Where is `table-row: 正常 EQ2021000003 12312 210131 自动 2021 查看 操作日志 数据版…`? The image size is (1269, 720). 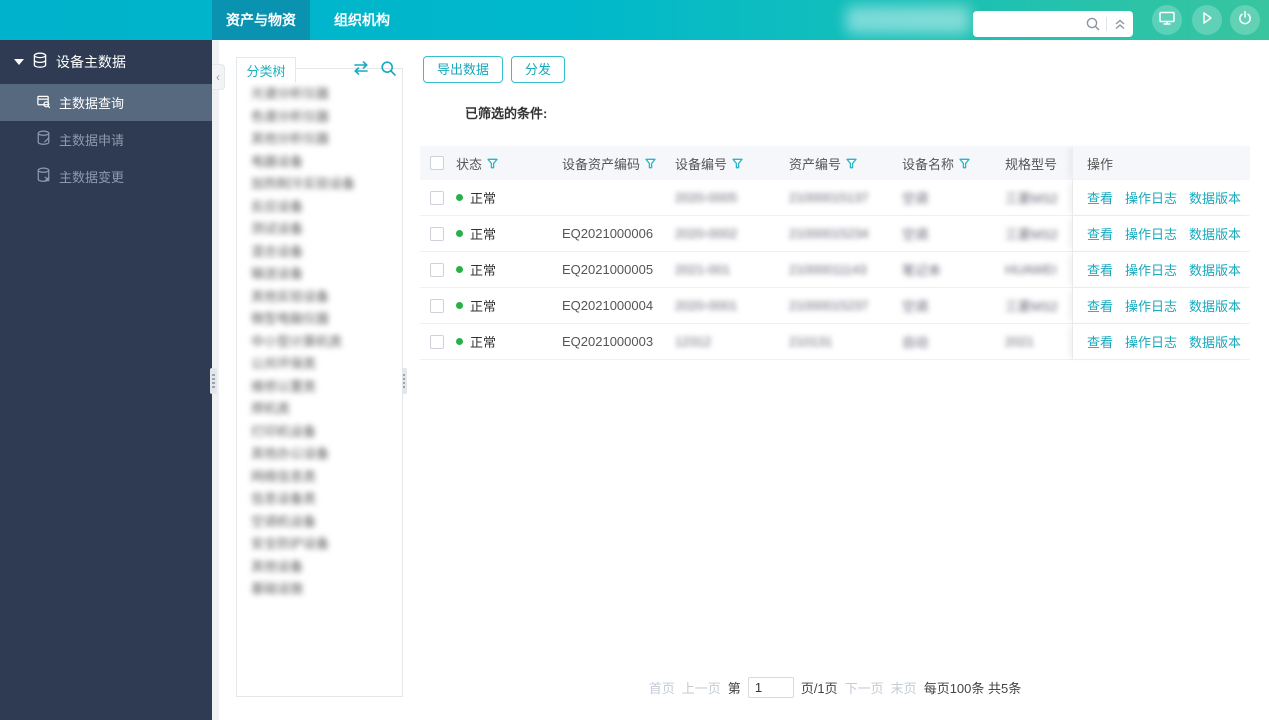 table-row: 正常 EQ2021000003 12312 210131 自动 2021 查看 操作日志 数据版… is located at coordinates (835, 342).